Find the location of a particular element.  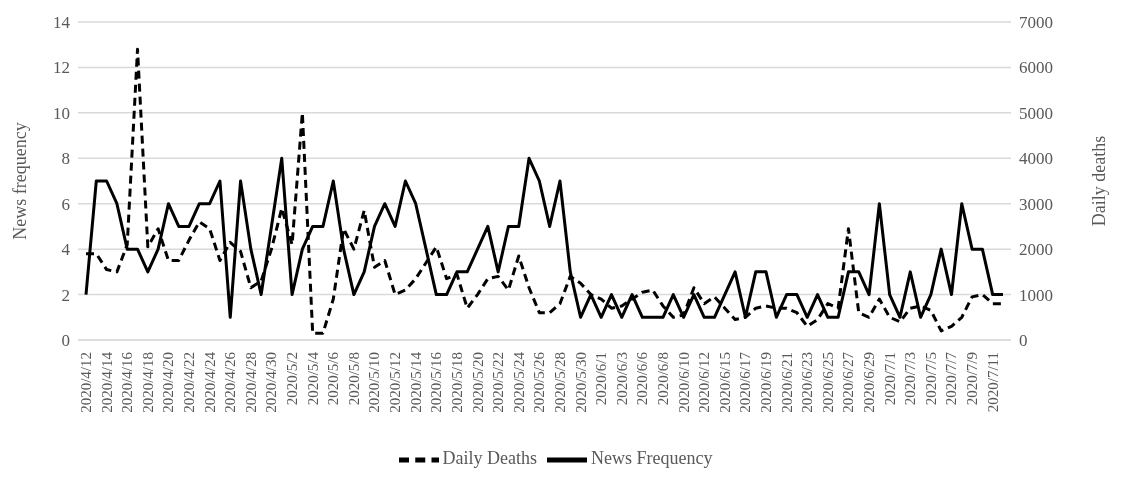

x-tick-label: 2020/5/4 is located at coordinates (312, 378).